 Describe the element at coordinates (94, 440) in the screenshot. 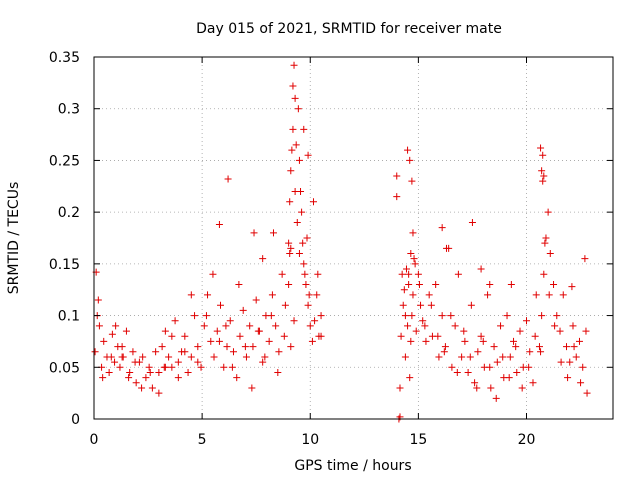

I see `x-tick-label: 0` at that location.